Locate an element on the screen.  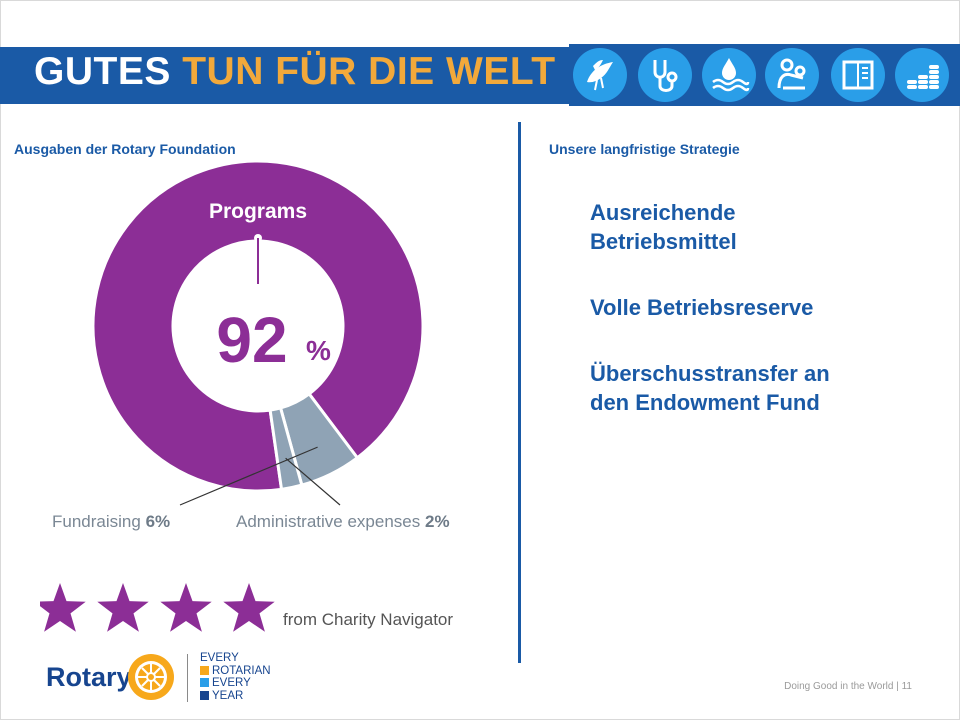
column-divider is located at coordinates (519, 392).